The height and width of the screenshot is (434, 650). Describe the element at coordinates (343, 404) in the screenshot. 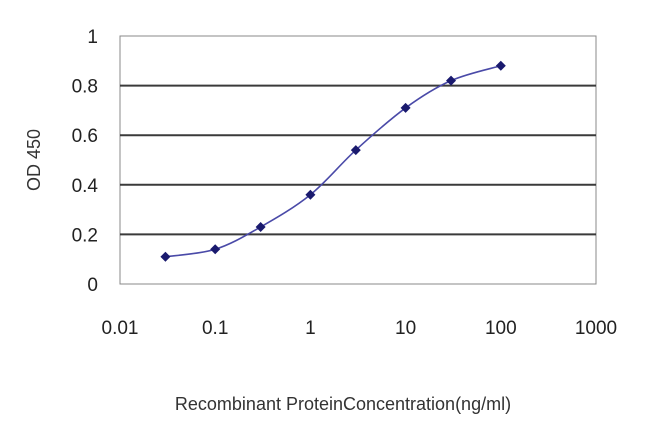

I see `x-axis-title: Recombinant ProteinConcentration(ng/ml)` at that location.